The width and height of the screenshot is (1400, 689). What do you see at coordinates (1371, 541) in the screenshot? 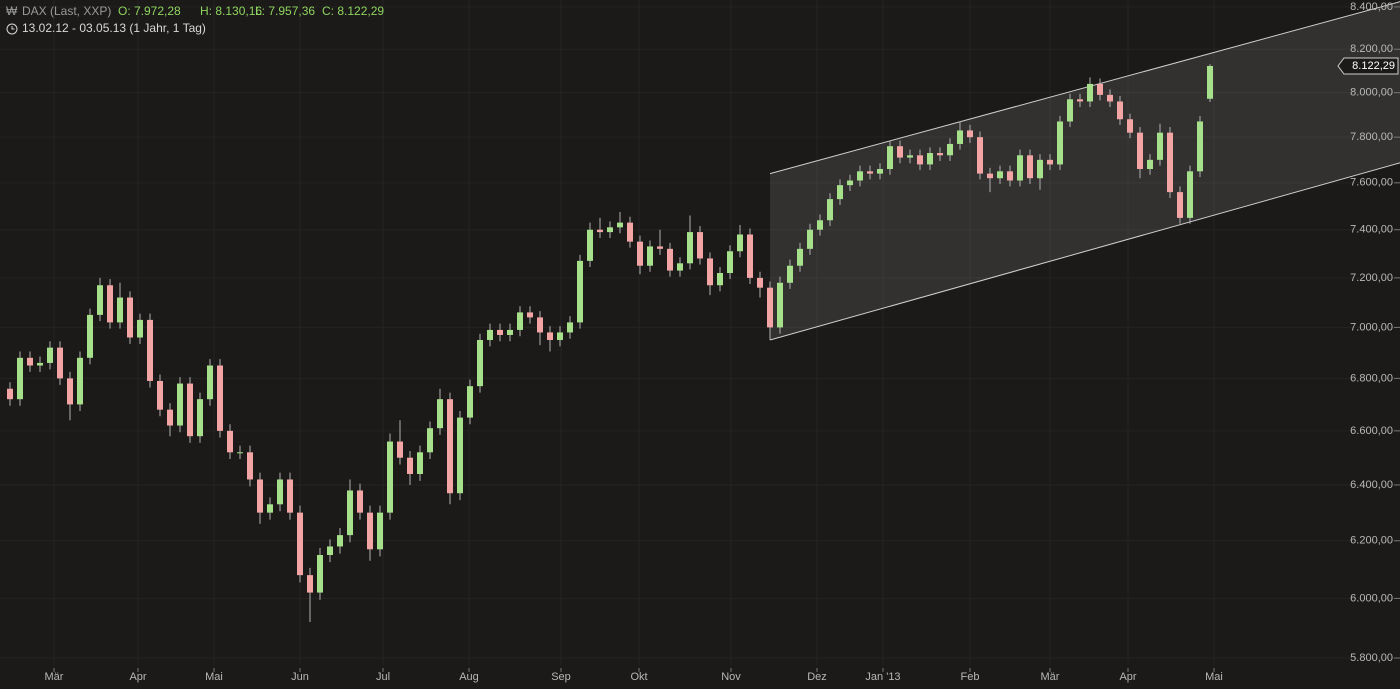
I see `y-tick-label: 6.200,00` at bounding box center [1371, 541].